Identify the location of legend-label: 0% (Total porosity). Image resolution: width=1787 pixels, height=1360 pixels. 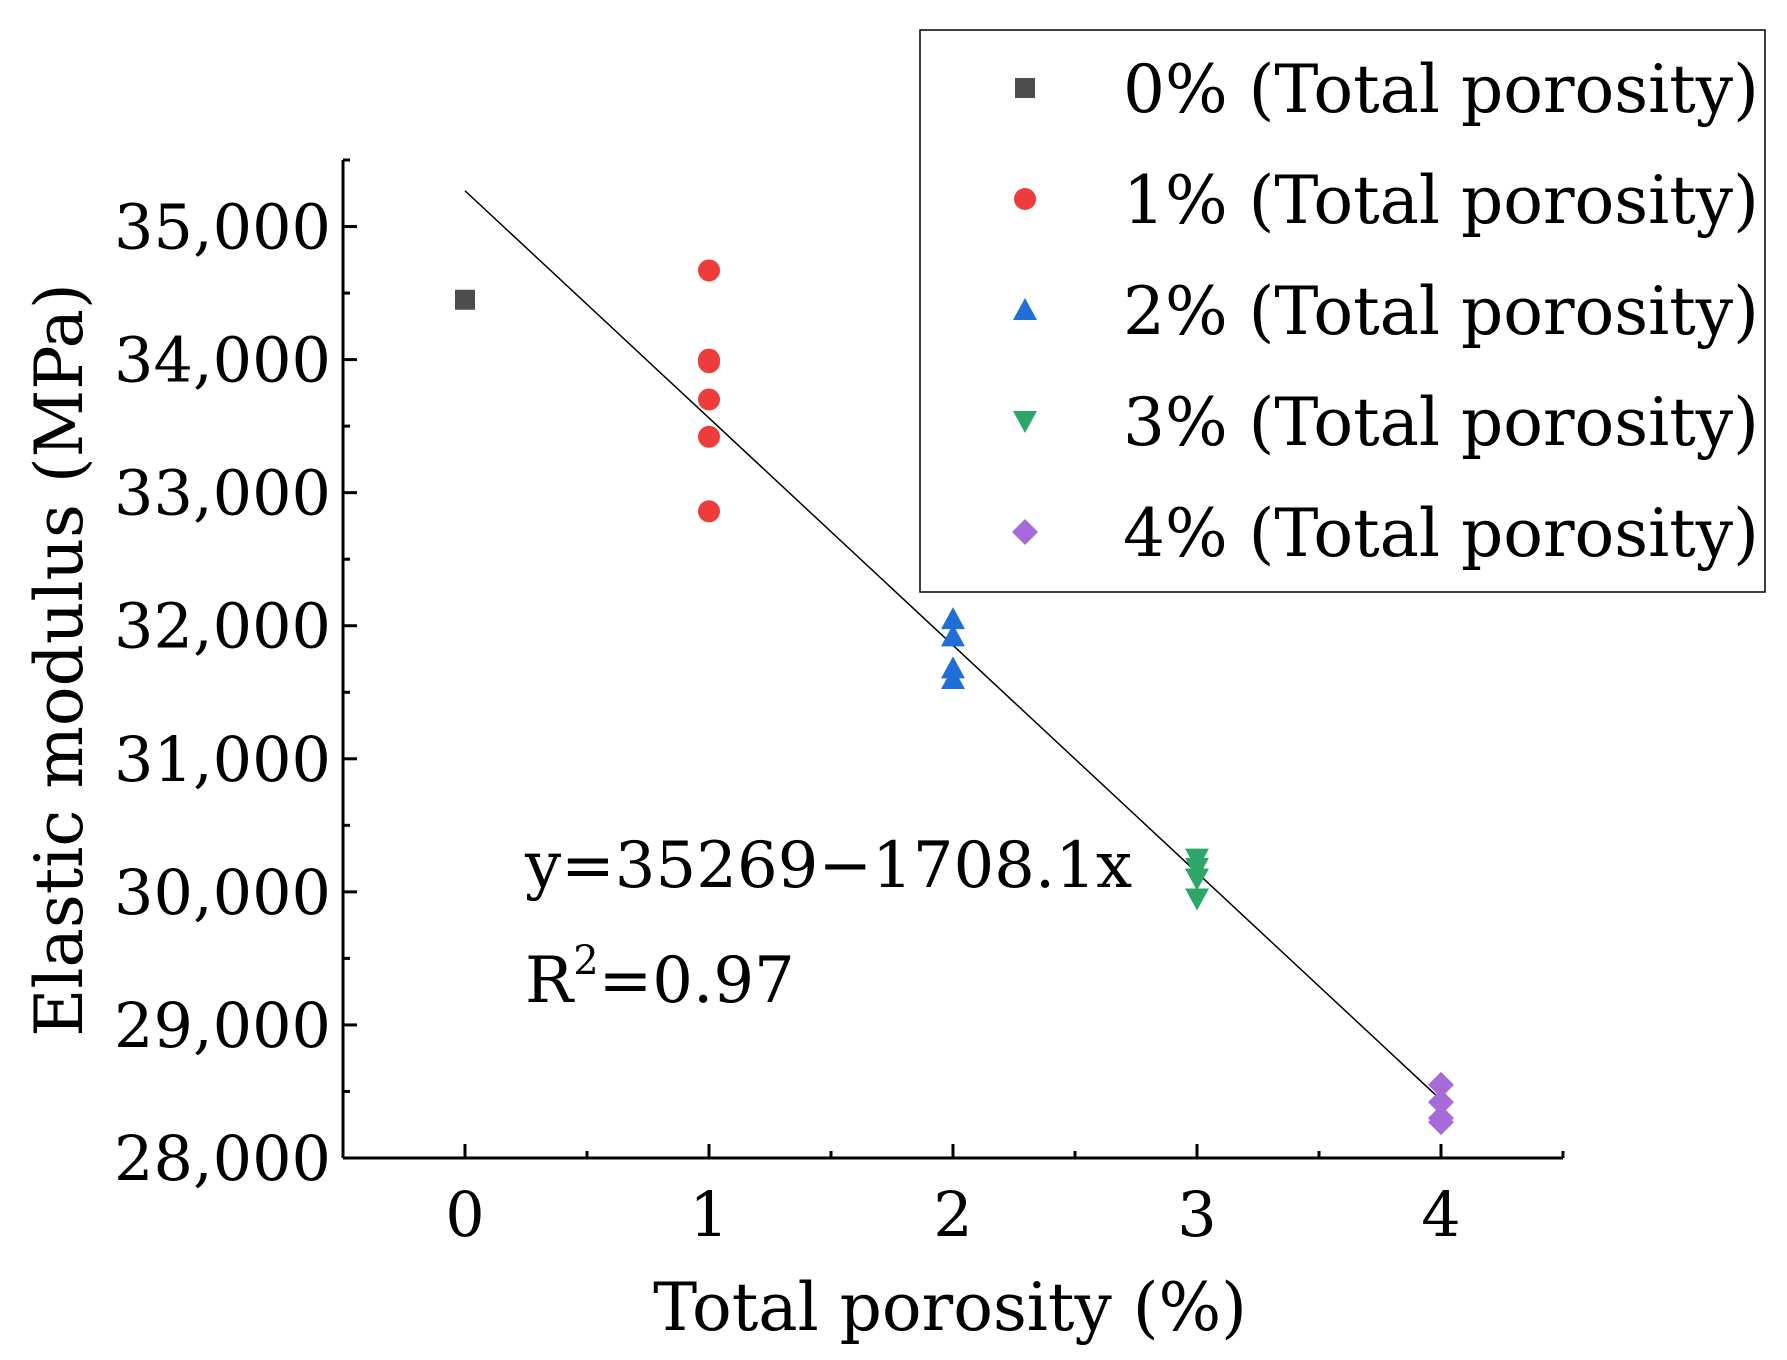
(1441, 89).